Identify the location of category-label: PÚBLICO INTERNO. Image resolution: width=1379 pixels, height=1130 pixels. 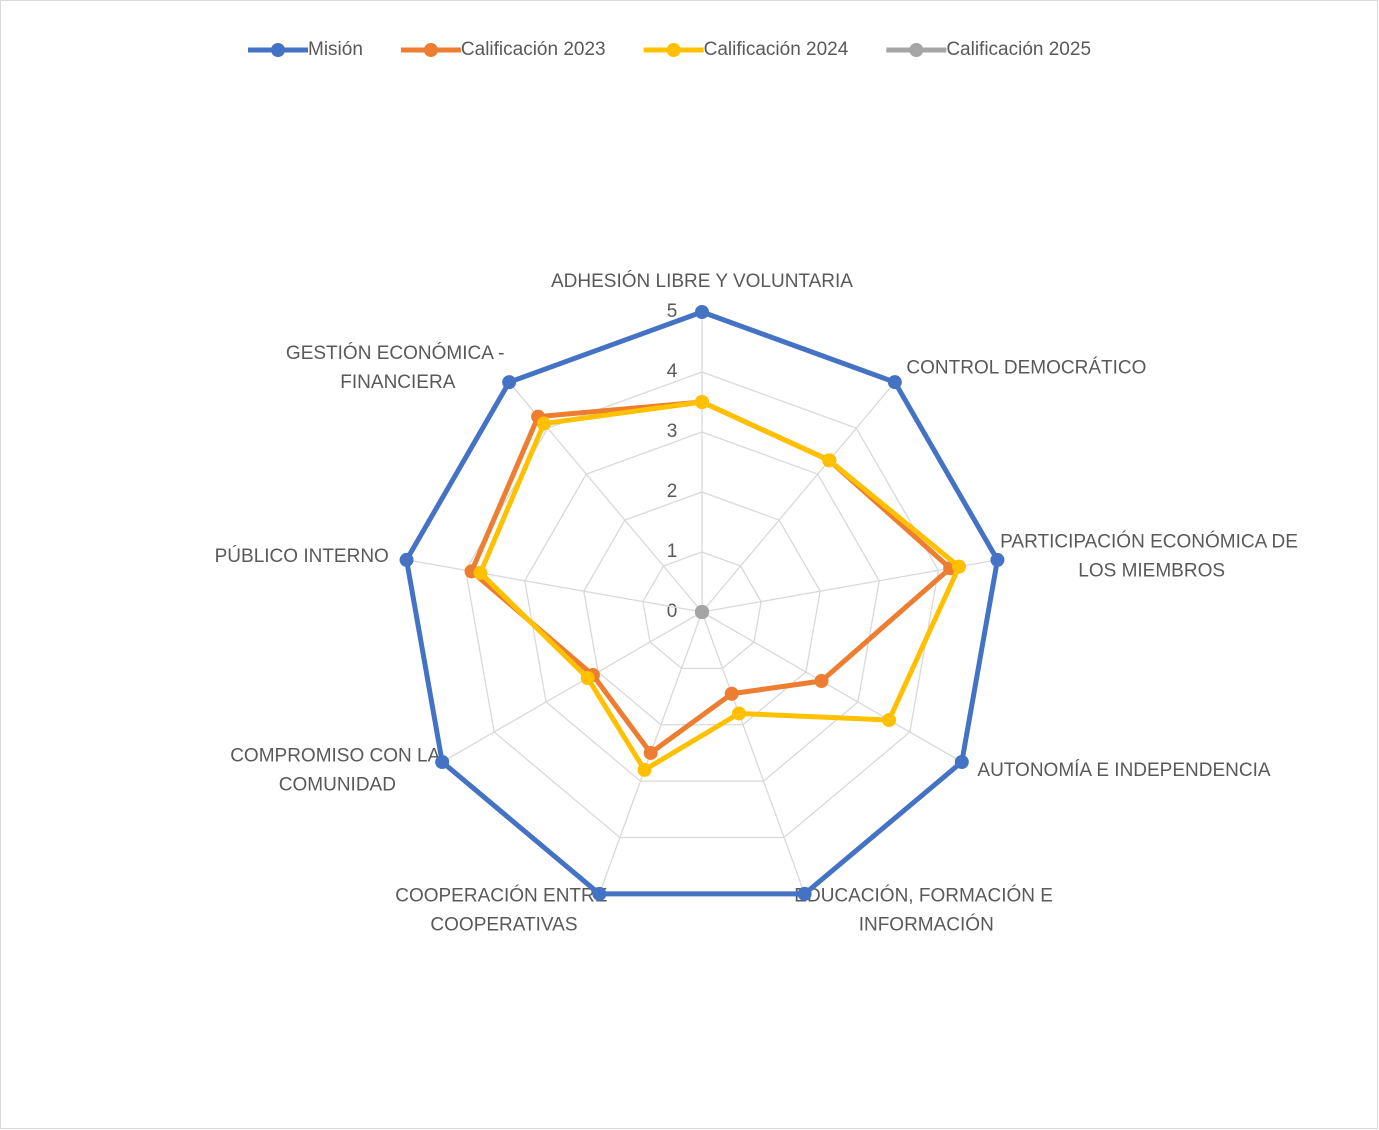
(302, 556).